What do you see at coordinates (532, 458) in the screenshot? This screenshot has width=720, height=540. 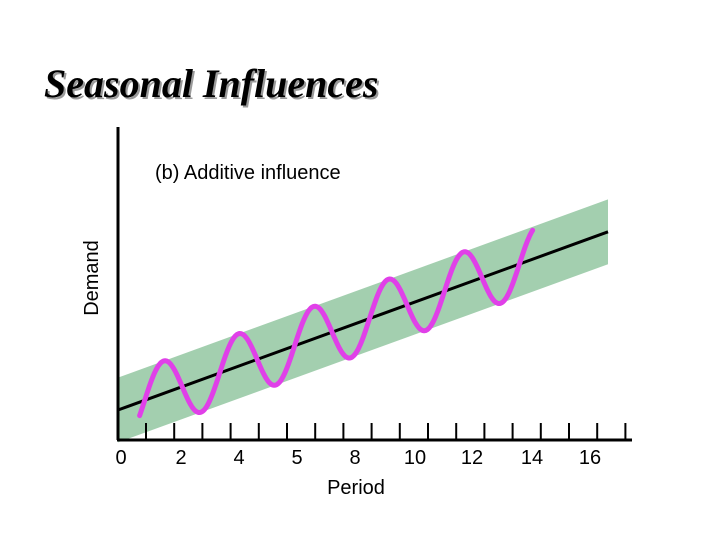 I see `x-tick-label: 14` at bounding box center [532, 458].